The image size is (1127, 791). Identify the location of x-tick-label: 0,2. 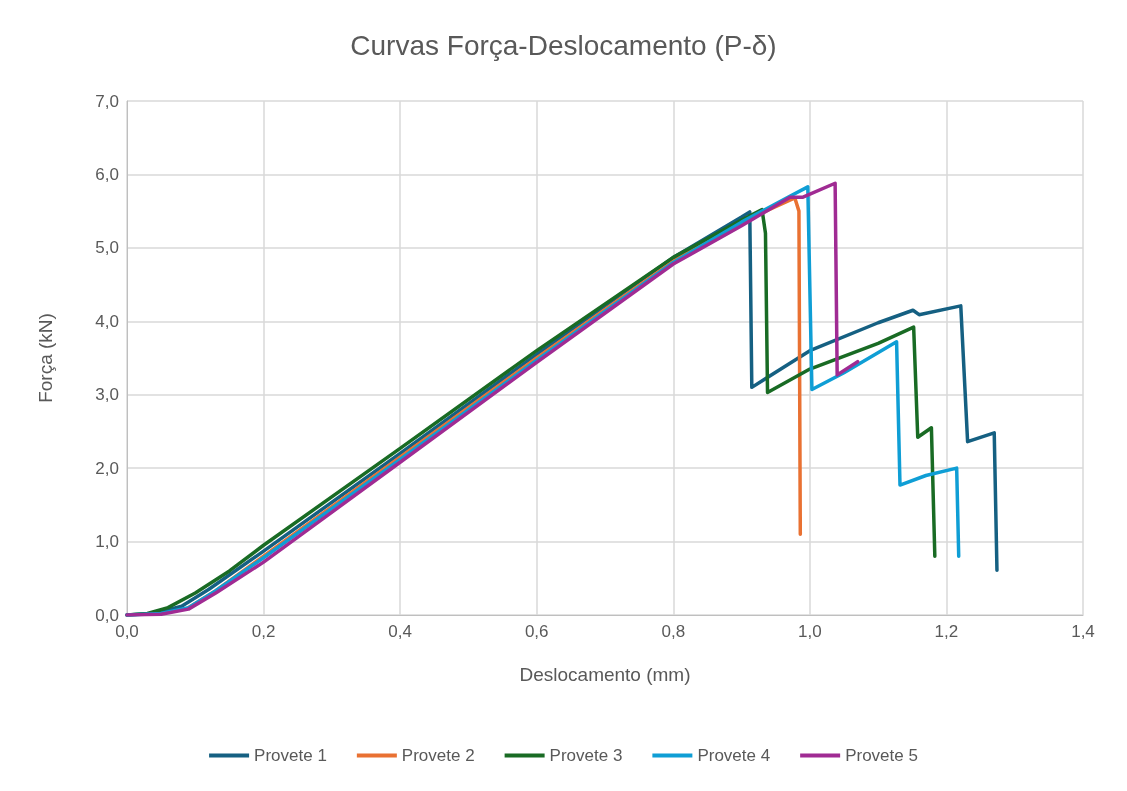
(263, 631).